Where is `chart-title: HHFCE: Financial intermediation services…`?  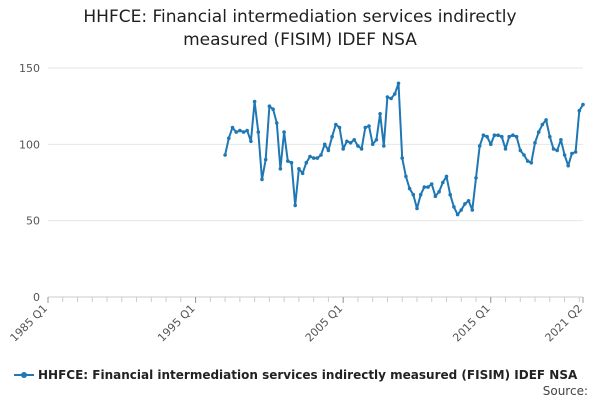 chart-title: HHFCE: Financial intermediation services… is located at coordinates (300, 29).